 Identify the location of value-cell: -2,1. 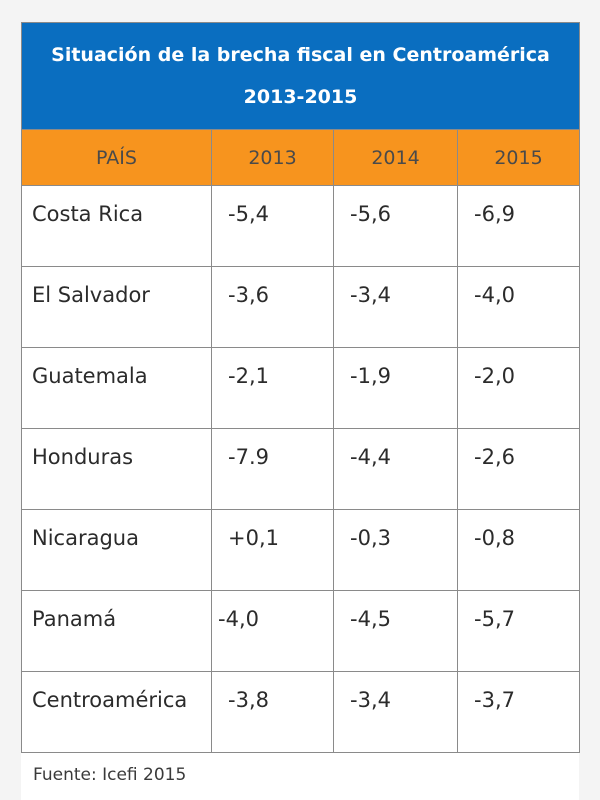
(272, 388).